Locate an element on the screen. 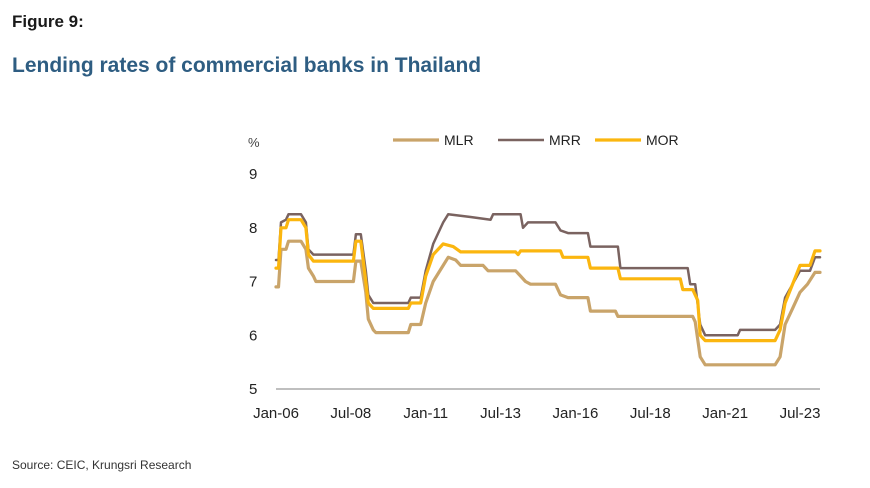 This screenshot has height=488, width=870. x-tick-label: Jul-23 is located at coordinates (800, 413).